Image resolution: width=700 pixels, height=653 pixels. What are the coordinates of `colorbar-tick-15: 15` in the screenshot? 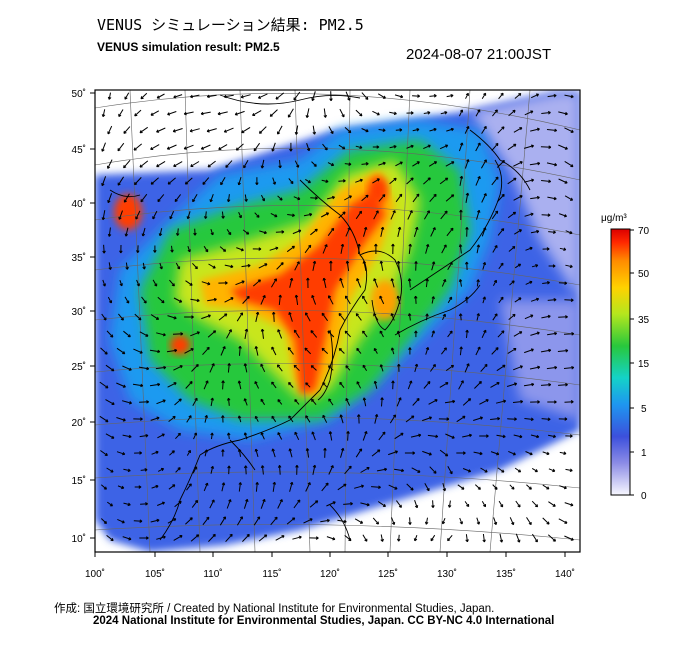 It's located at (644, 364).